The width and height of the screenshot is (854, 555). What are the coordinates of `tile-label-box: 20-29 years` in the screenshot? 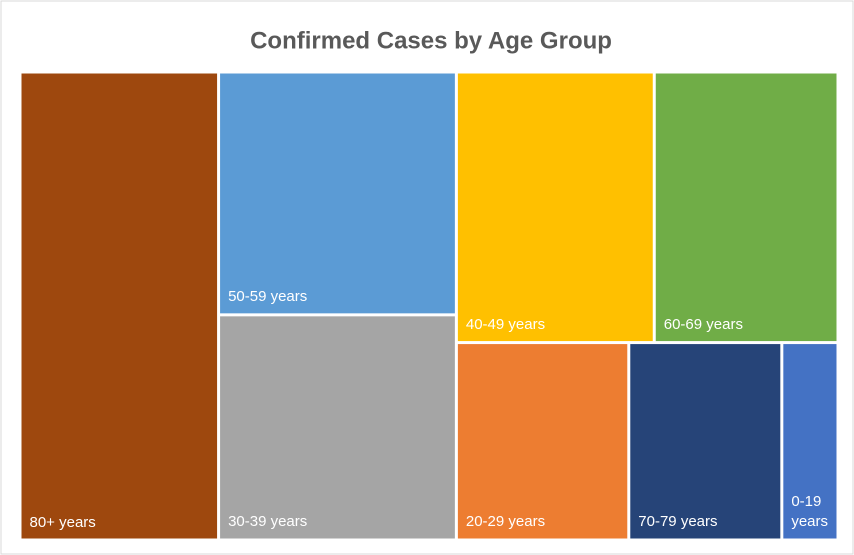 It's located at (505, 522).